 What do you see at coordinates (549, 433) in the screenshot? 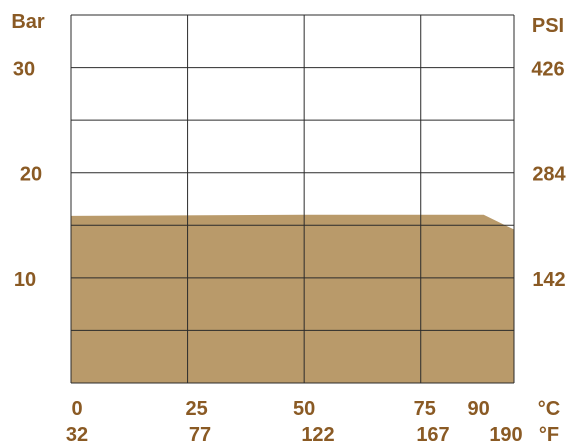
I see `x-unit-fahrenheit: °F` at bounding box center [549, 433].